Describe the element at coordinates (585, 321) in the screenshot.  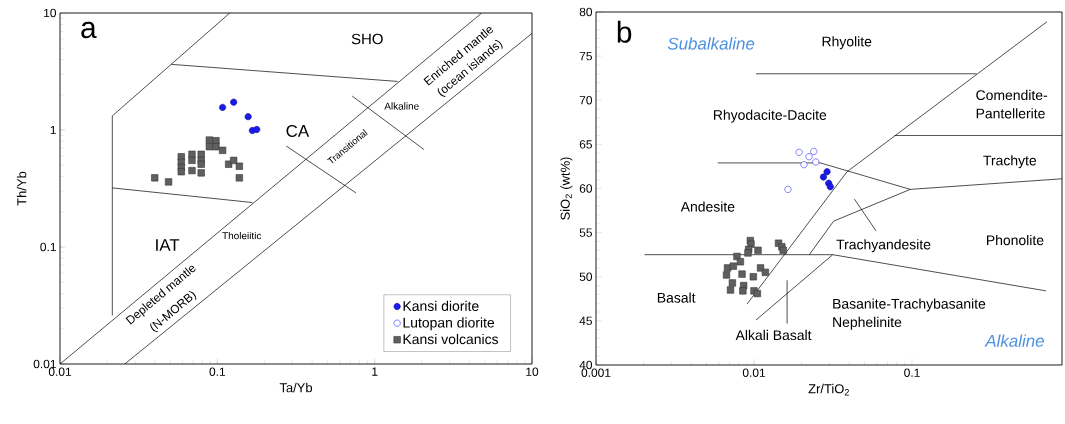
I see `y-tick-label: 45` at that location.